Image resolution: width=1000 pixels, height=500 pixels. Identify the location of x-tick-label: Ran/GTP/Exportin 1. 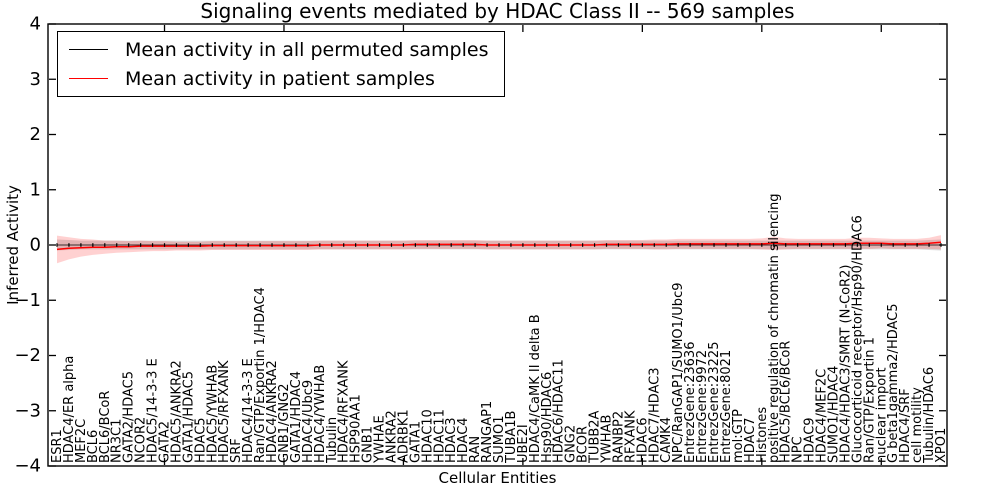
(869, 400).